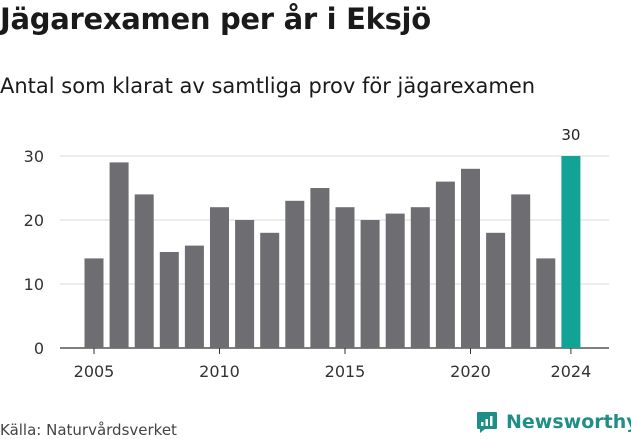 The height and width of the screenshot is (439, 631). I want to click on brand-name: Newsworthy, so click(568, 422).